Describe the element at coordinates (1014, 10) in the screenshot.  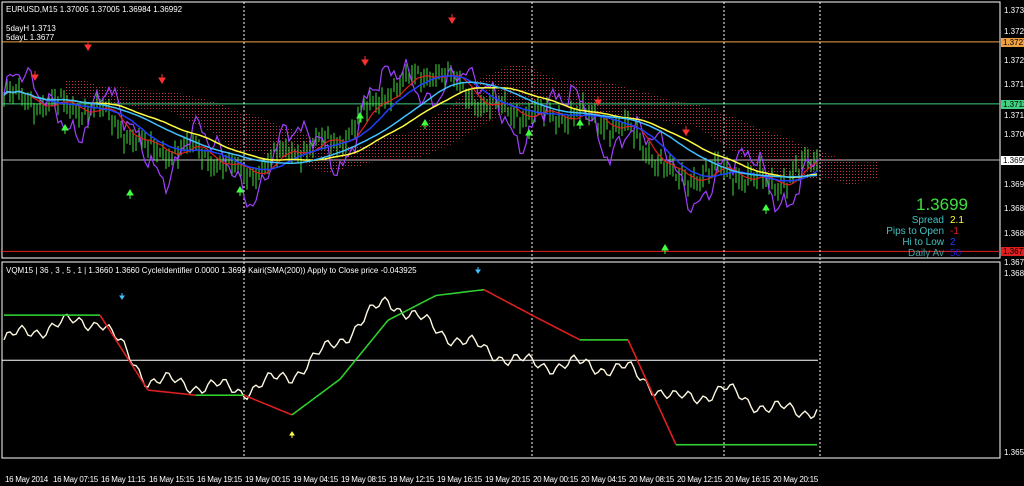
I see `price-axis-label: 1.37355` at that location.